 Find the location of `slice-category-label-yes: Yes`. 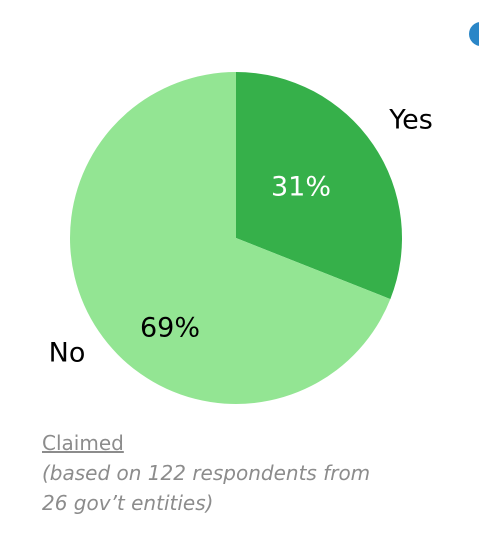

slice-category-label-yes: Yes is located at coordinates (410, 120).